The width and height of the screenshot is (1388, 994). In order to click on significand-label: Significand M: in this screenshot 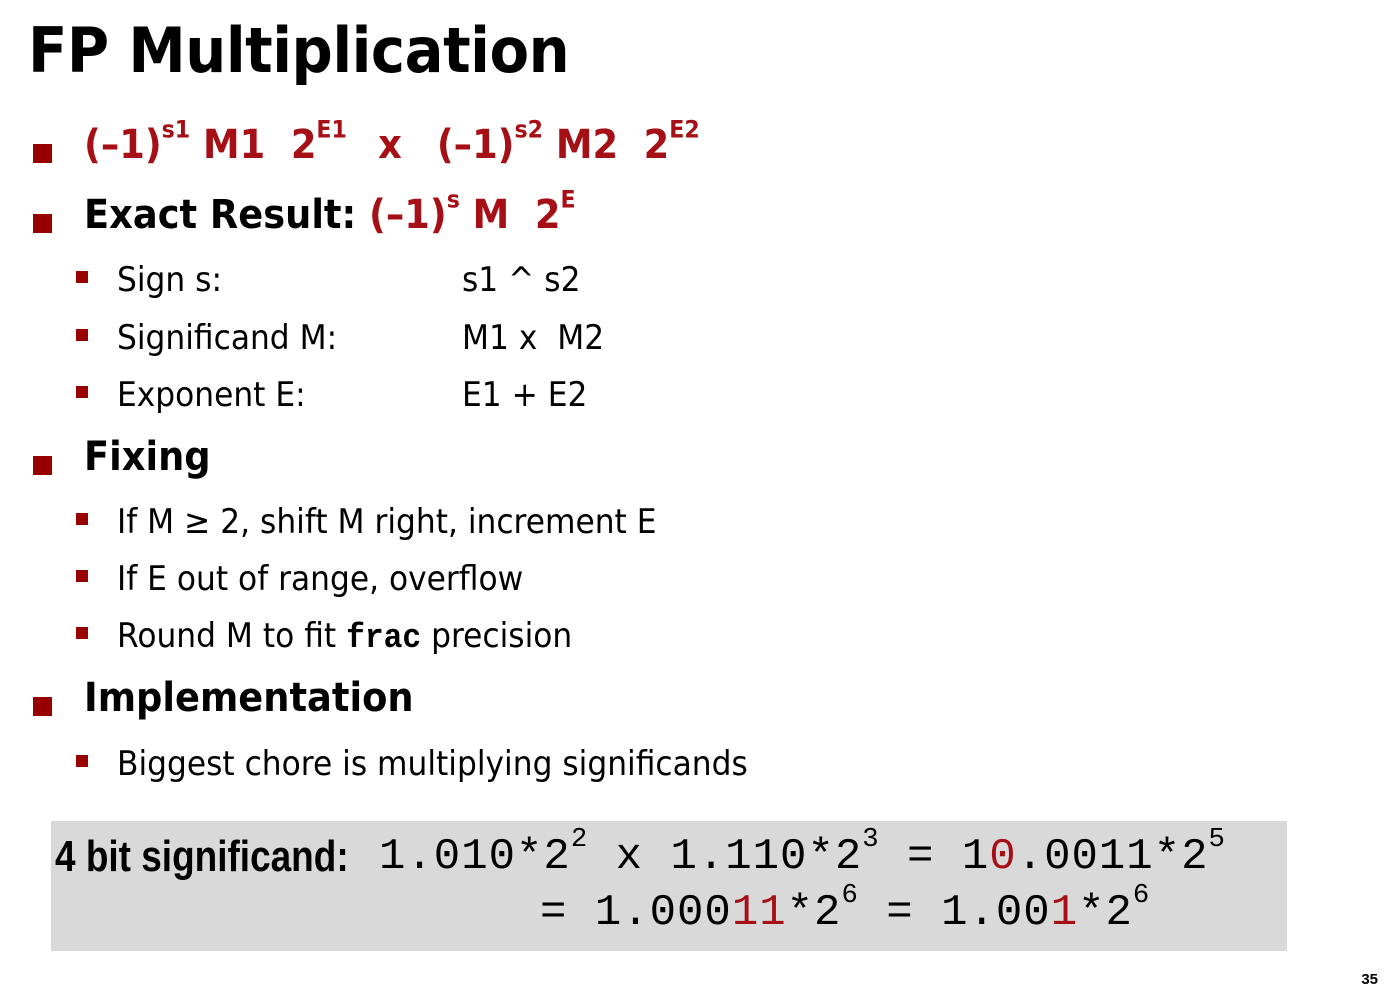, I will do `click(227, 338)`.